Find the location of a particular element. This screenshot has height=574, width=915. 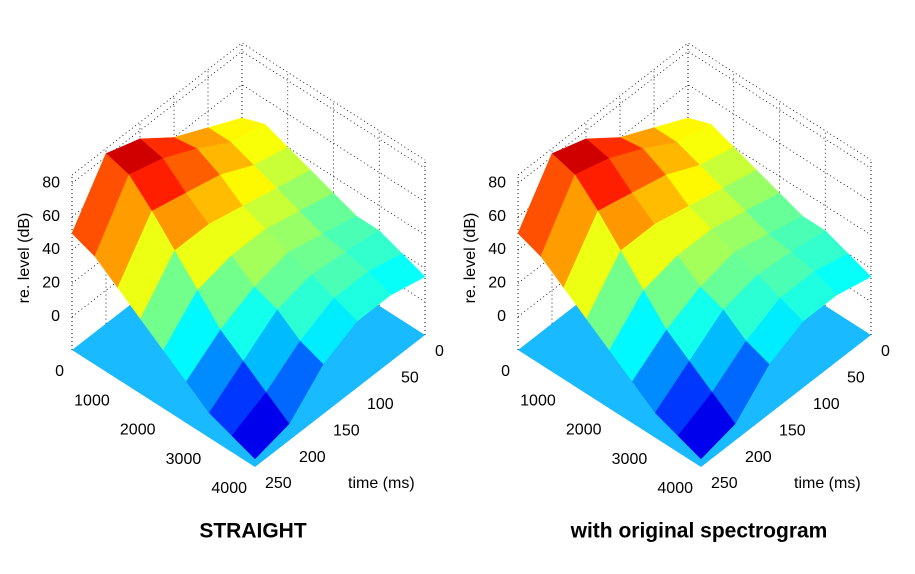

chart-title: STRAIGHT is located at coordinates (253, 531).